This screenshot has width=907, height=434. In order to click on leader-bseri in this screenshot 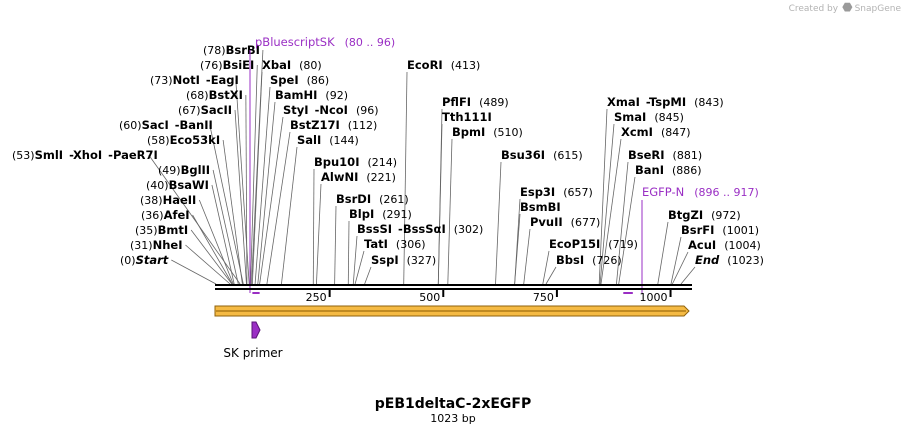, I will do `click(622, 223)`.